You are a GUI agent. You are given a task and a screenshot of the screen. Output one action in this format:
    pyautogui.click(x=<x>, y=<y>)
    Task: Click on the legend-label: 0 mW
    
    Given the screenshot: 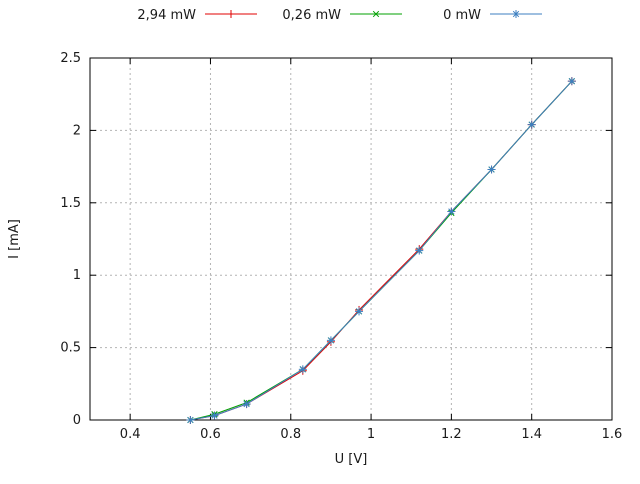 What is the action you would take?
    pyautogui.click(x=462, y=15)
    